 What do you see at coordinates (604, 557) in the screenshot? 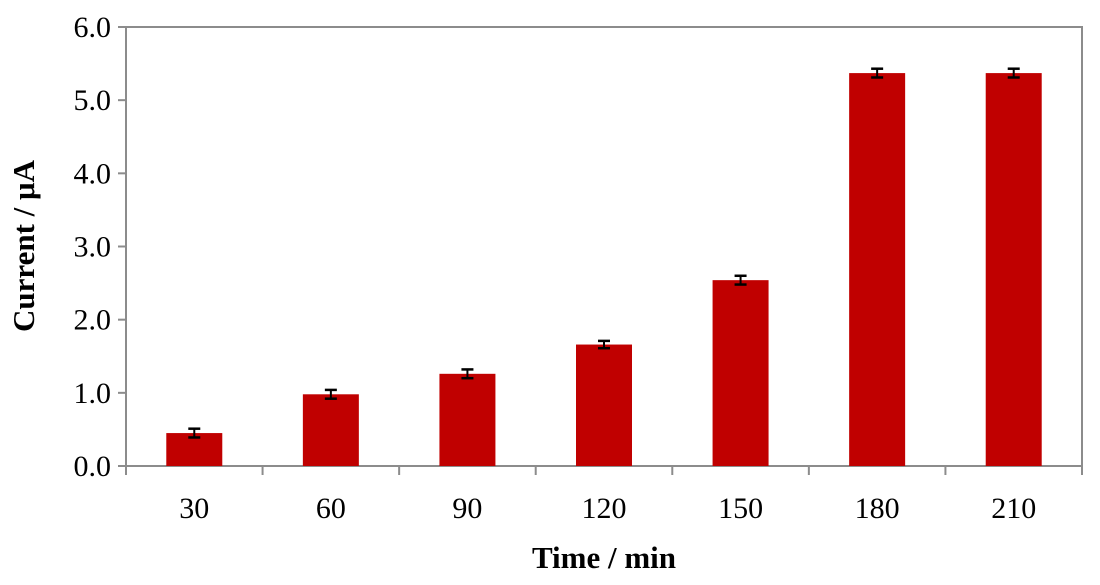
I see `x-axis-title: Time / min` at bounding box center [604, 557].